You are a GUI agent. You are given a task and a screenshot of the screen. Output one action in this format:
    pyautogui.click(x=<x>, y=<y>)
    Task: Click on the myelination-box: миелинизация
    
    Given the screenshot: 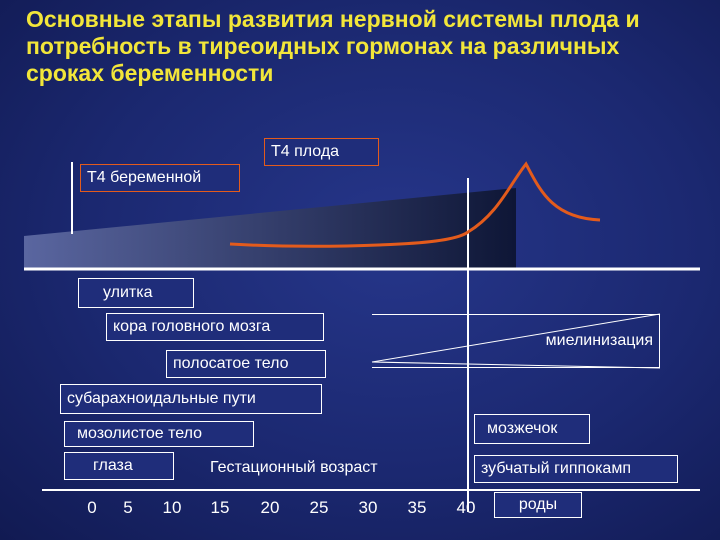 What is the action you would take?
    pyautogui.click(x=516, y=341)
    